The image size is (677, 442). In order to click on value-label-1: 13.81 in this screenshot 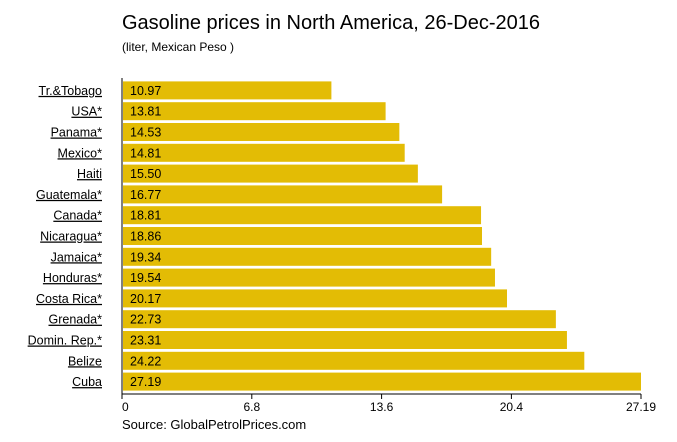, I will do `click(145, 112)`.